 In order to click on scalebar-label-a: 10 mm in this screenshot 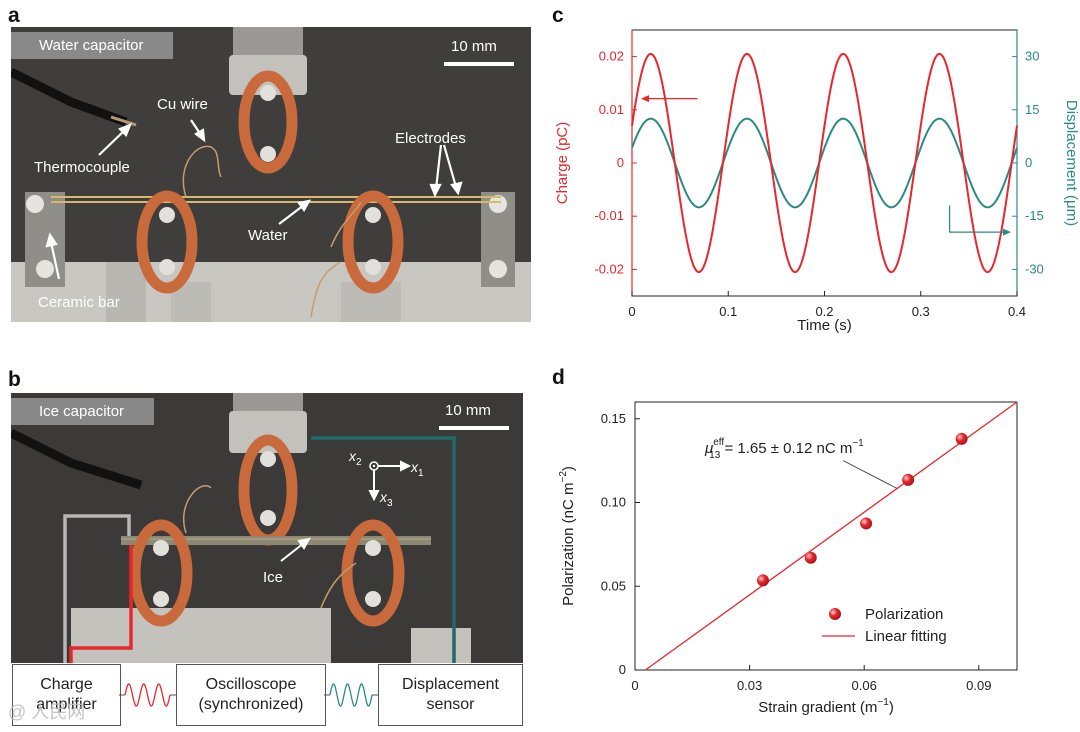, I will do `click(474, 46)`.